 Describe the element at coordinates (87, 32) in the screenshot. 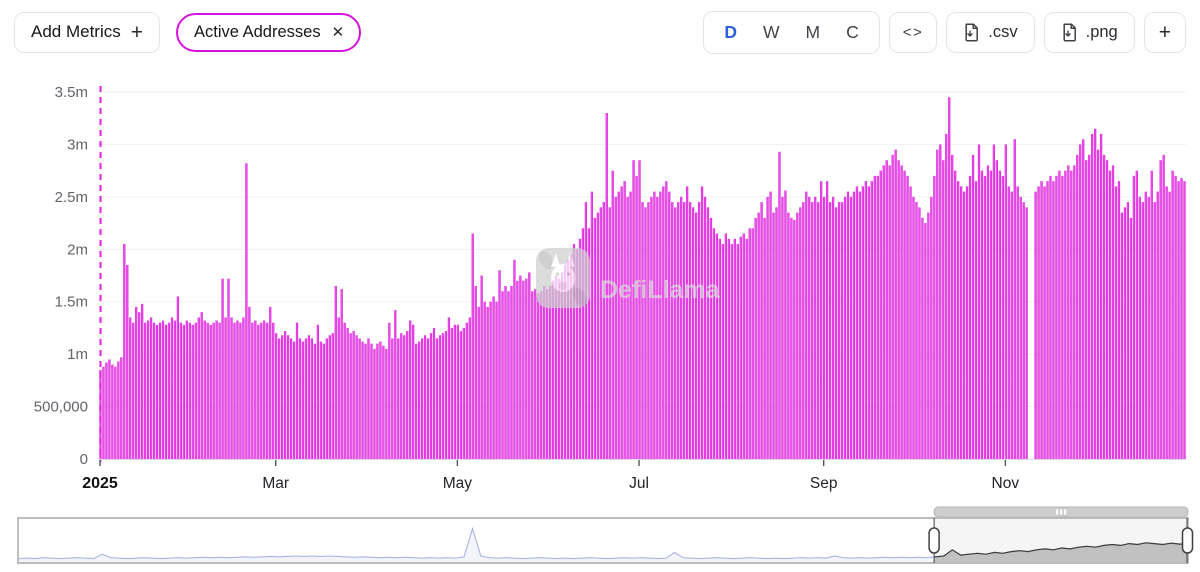

I see `add-metrics-button: Add Metrics +` at that location.